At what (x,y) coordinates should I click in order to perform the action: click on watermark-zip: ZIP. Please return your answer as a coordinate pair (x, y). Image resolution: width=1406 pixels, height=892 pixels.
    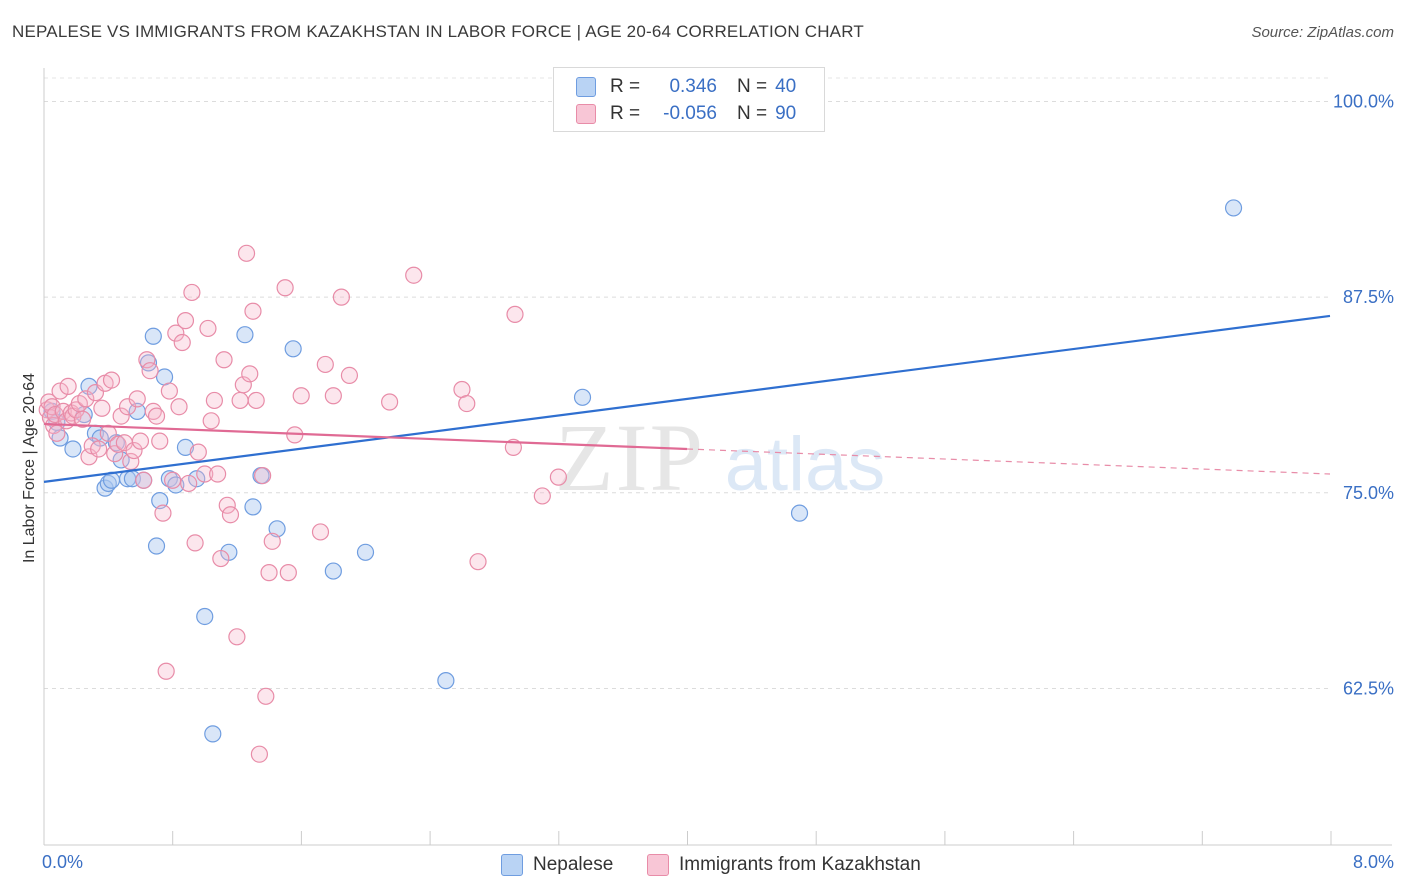
    Looking at the image, I should click on (630, 457).